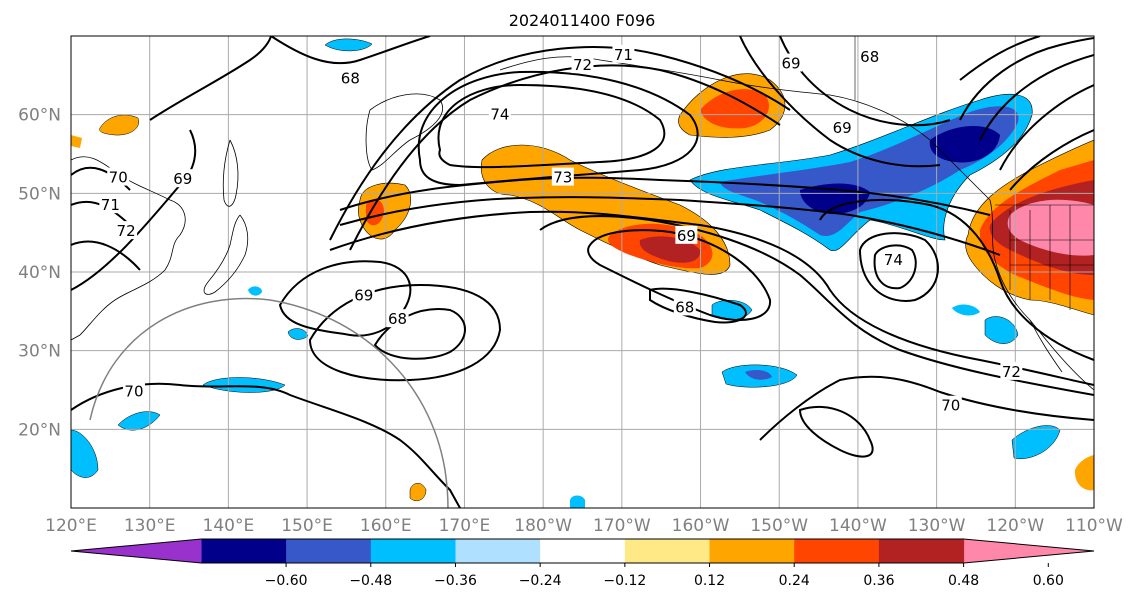 The height and width of the screenshot is (601, 1139). I want to click on kamchatka-coast, so click(404, 132).